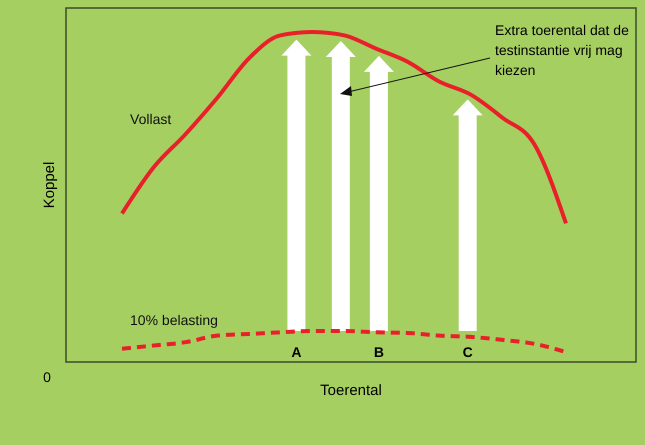 This screenshot has width=645, height=445. What do you see at coordinates (47, 377) in the screenshot?
I see `text: 0` at bounding box center [47, 377].